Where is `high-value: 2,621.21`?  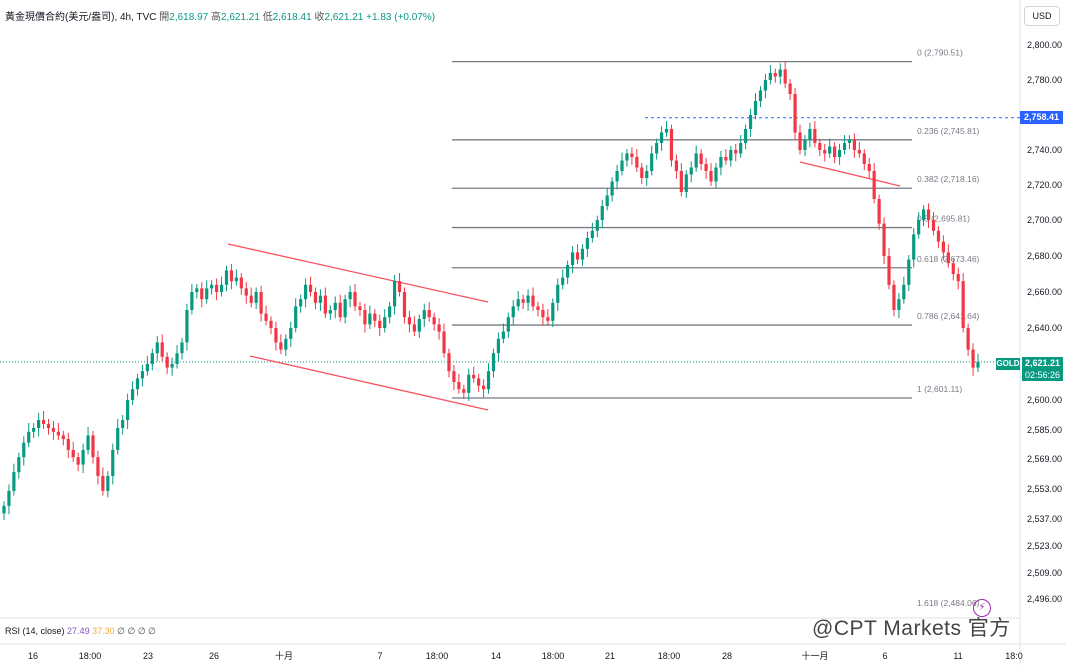 high-value: 2,621.21 is located at coordinates (240, 17).